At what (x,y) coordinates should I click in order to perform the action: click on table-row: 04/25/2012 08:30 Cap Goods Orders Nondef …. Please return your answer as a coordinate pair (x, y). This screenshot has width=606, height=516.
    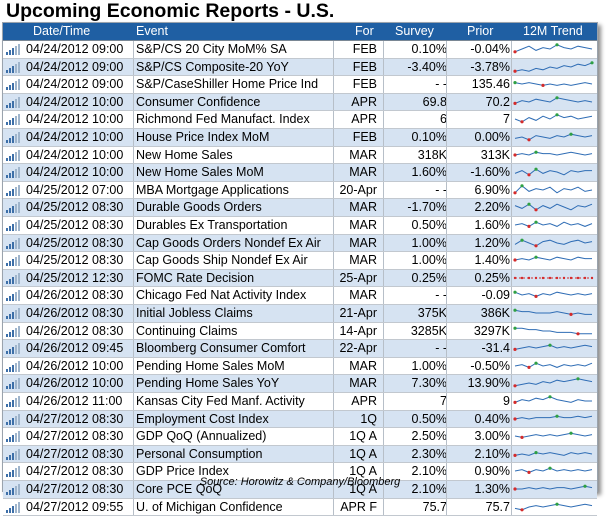
    Looking at the image, I should click on (300, 243).